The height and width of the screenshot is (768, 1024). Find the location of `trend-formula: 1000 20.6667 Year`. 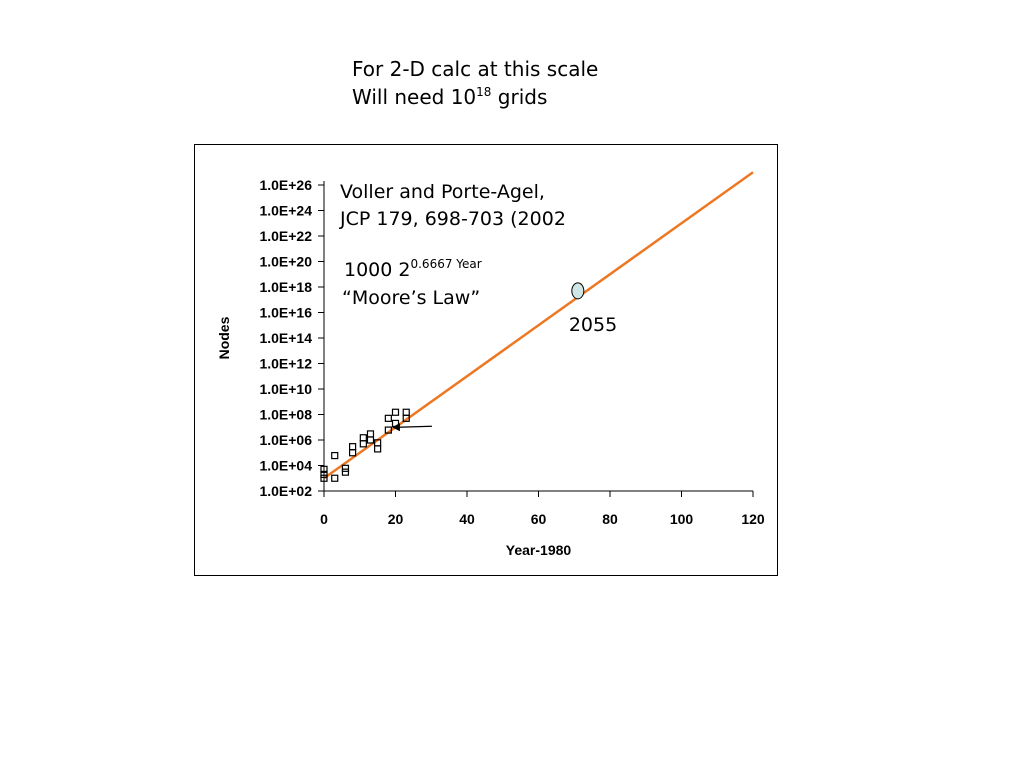

trend-formula: 1000 20.6667 Year is located at coordinates (413, 269).